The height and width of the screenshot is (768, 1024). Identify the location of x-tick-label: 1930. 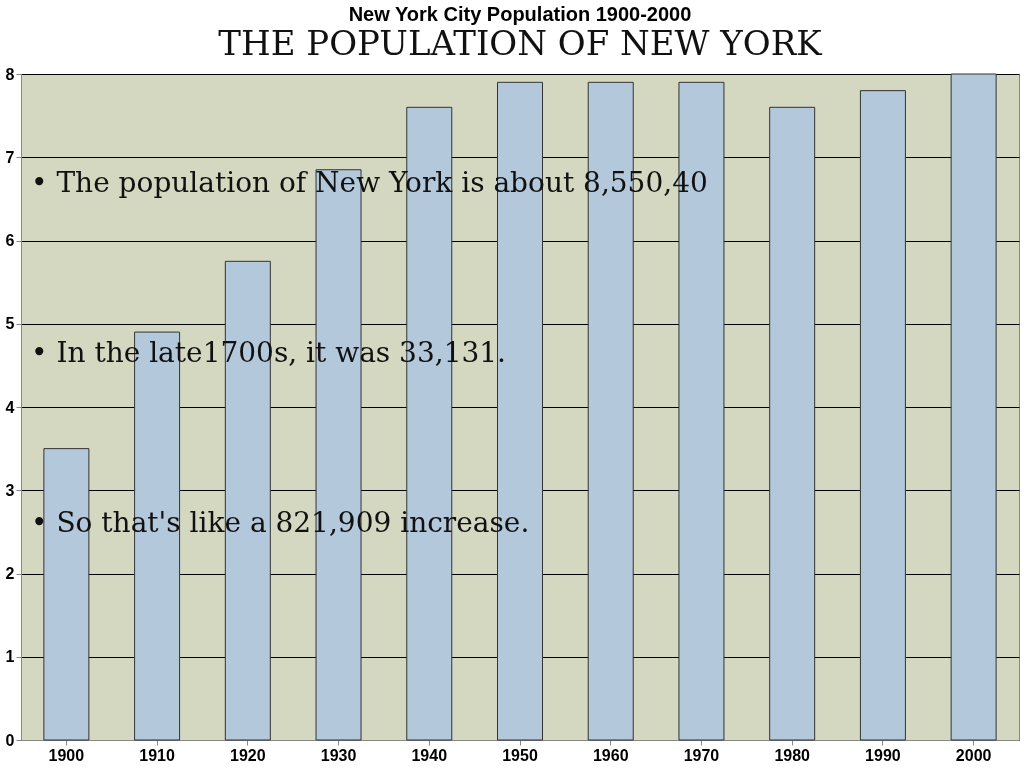
(338, 755).